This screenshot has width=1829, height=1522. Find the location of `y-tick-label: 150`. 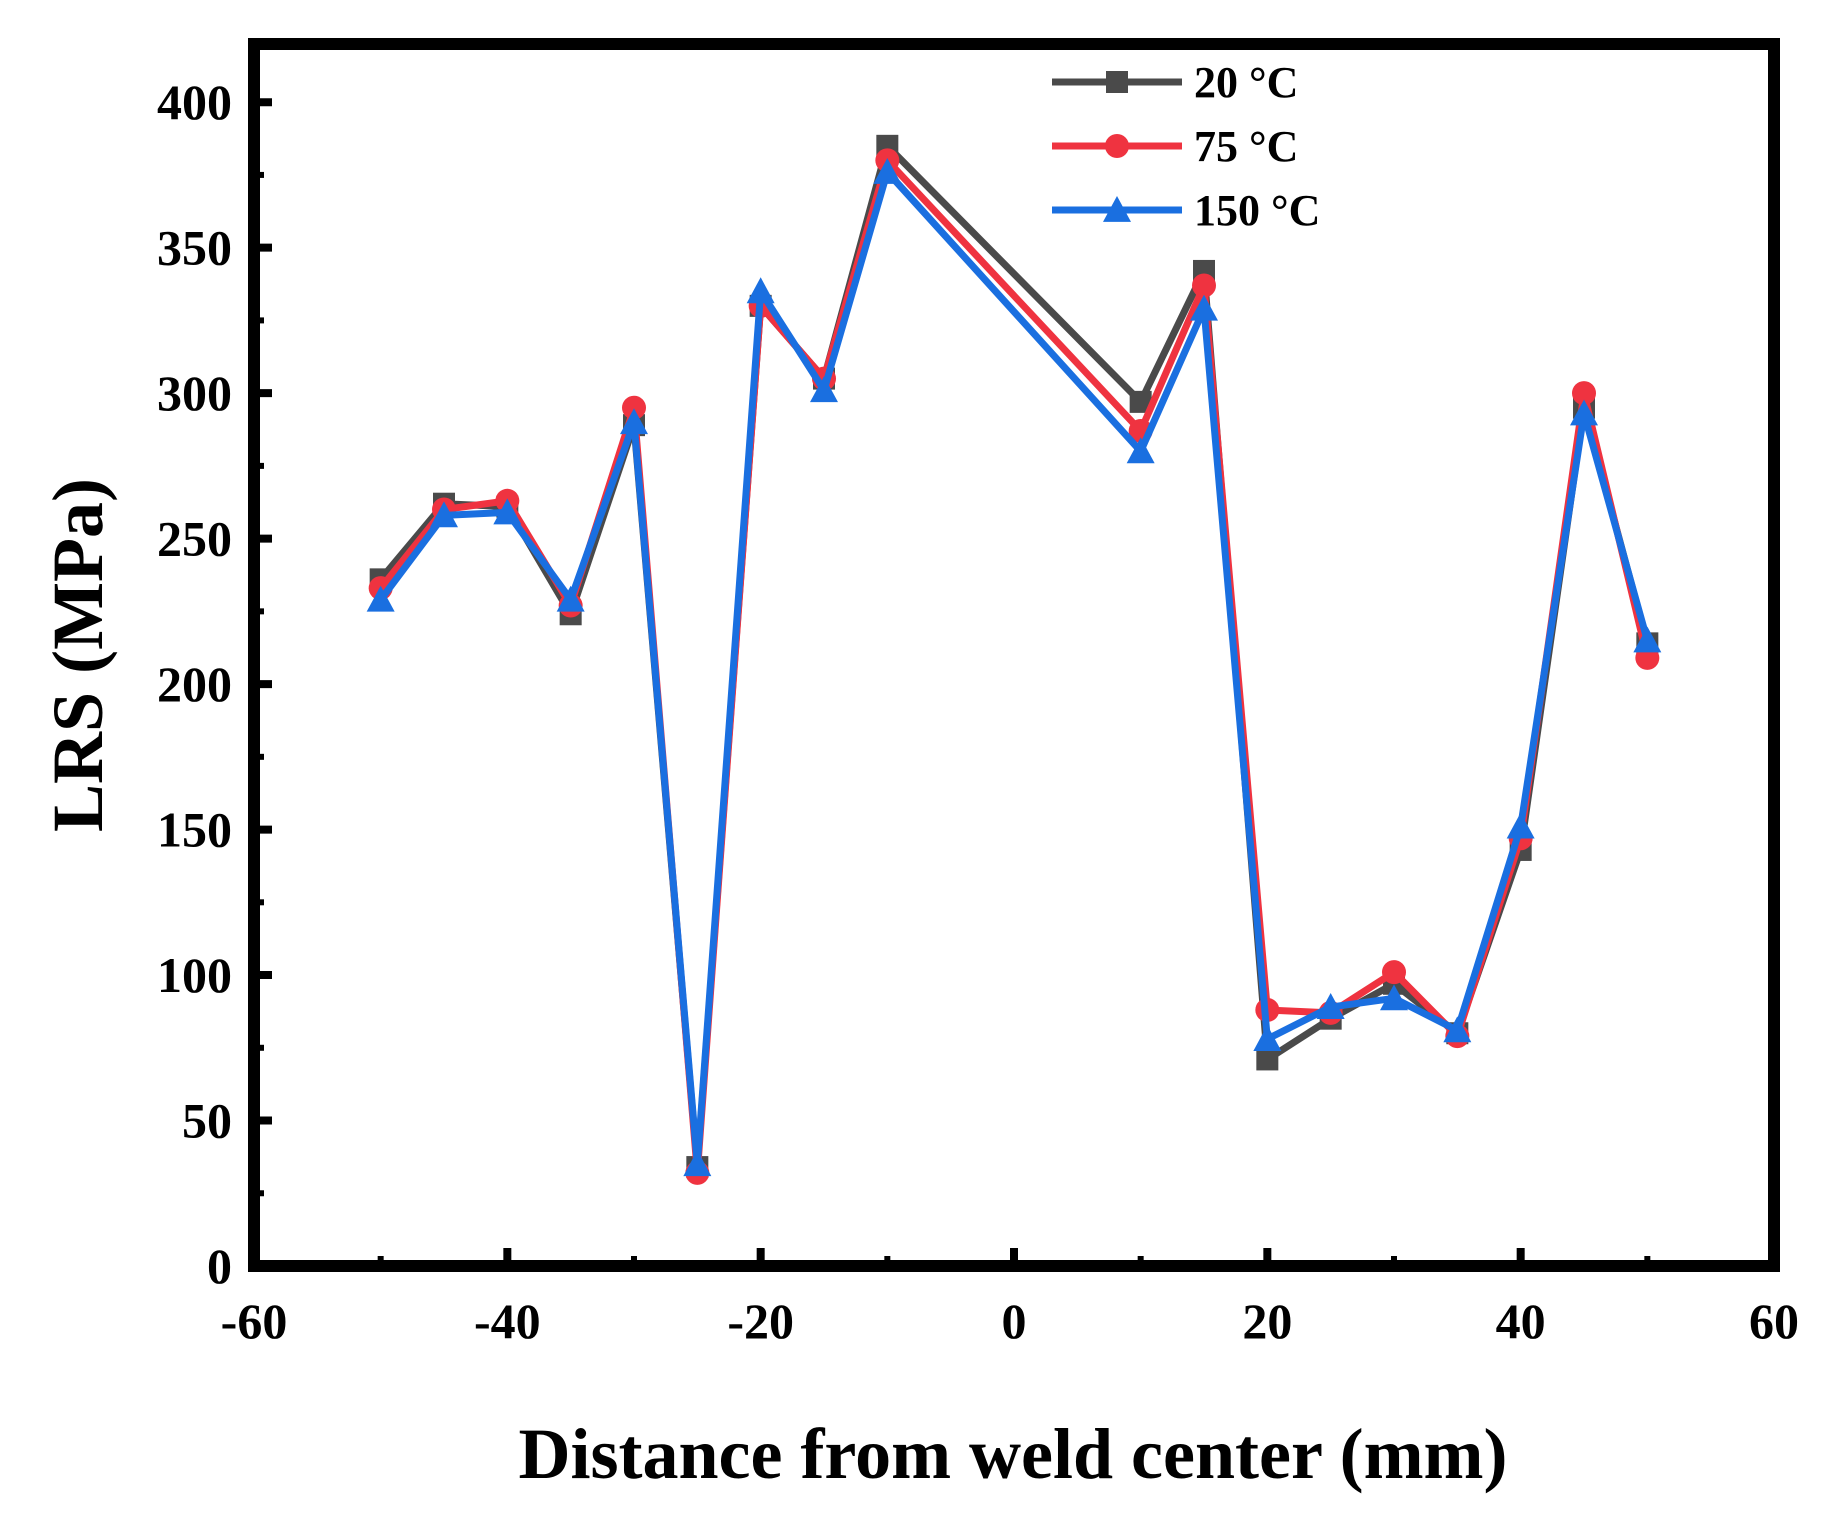

y-tick-label: 150 is located at coordinates (194, 830).